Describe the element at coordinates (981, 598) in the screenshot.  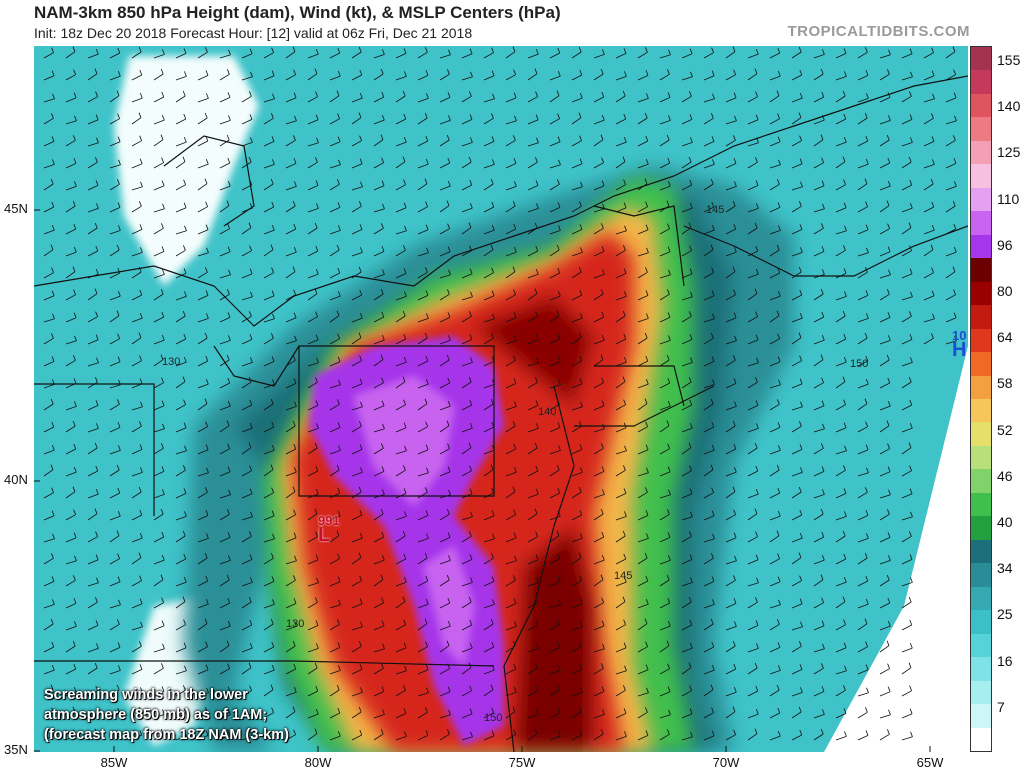
I see `colorbar-segment` at that location.